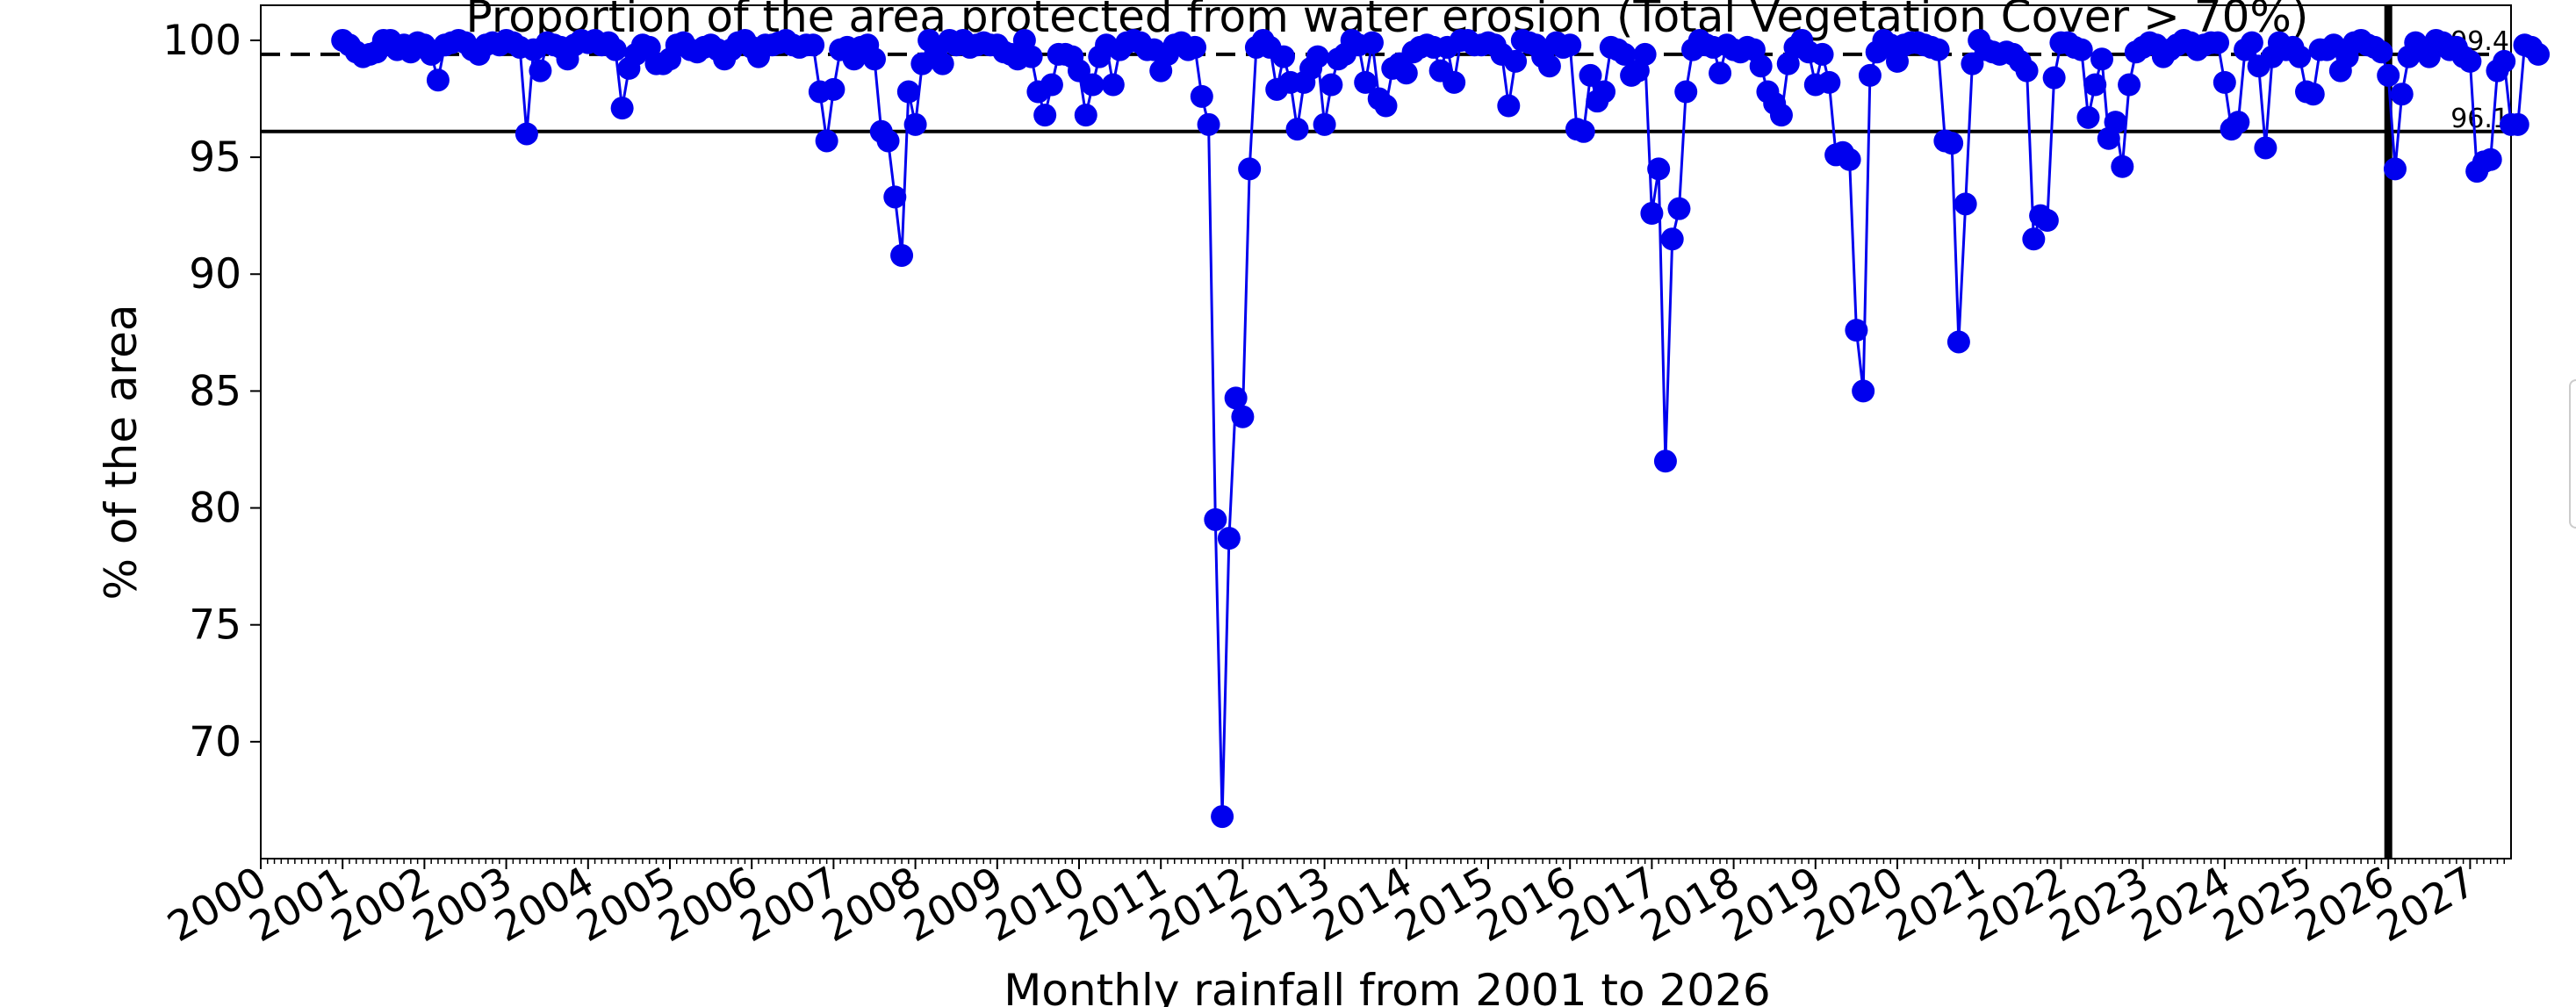  Describe the element at coordinates (215, 625) in the screenshot. I see `y-tick-label: 75` at that location.